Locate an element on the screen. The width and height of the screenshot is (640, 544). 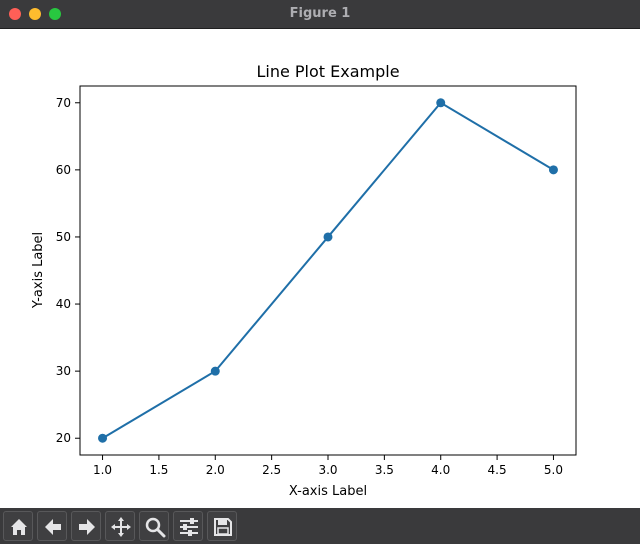
save-button is located at coordinates (222, 526).